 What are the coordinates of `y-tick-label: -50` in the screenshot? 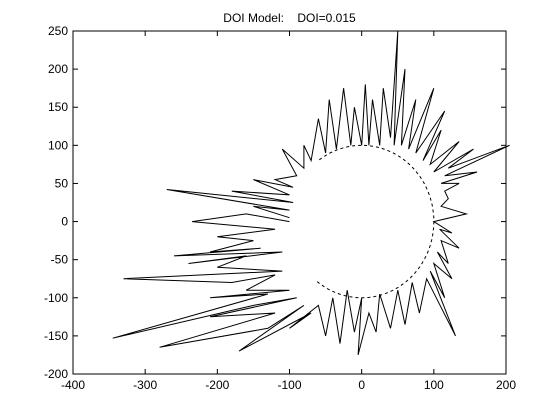 It's located at (60, 260).